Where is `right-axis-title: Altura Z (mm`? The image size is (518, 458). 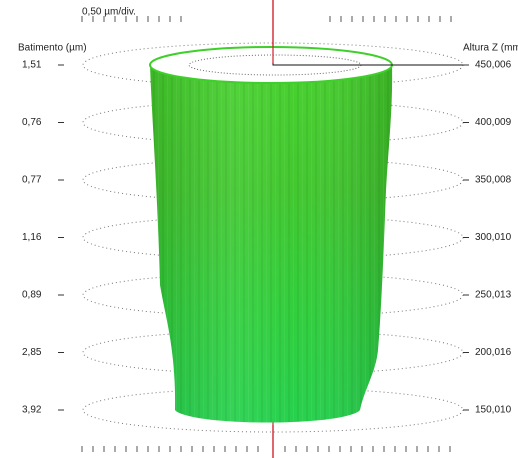
right-axis-title: Altura Z (mm is located at coordinates (490, 48).